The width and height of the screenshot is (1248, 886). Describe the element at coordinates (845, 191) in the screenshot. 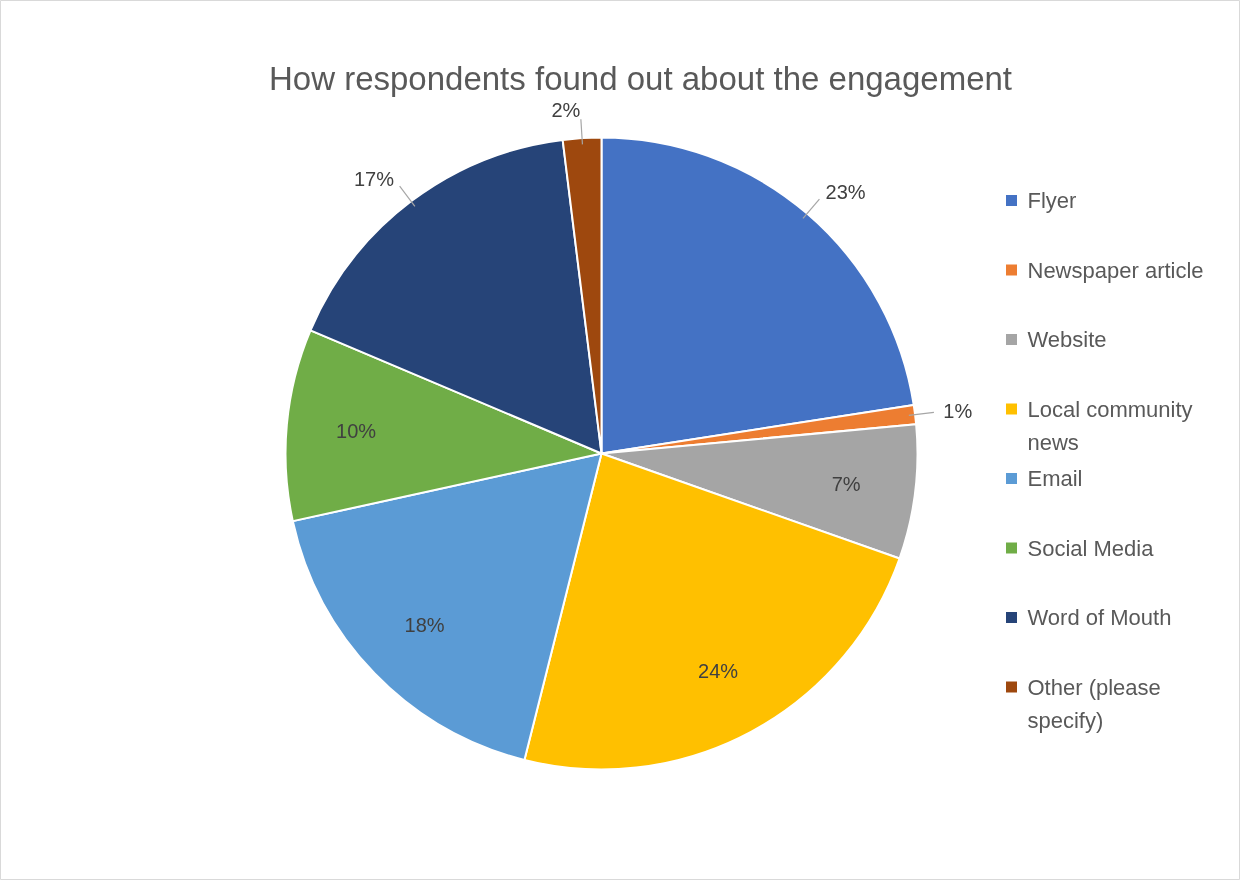

I see `data-label: 23%` at that location.